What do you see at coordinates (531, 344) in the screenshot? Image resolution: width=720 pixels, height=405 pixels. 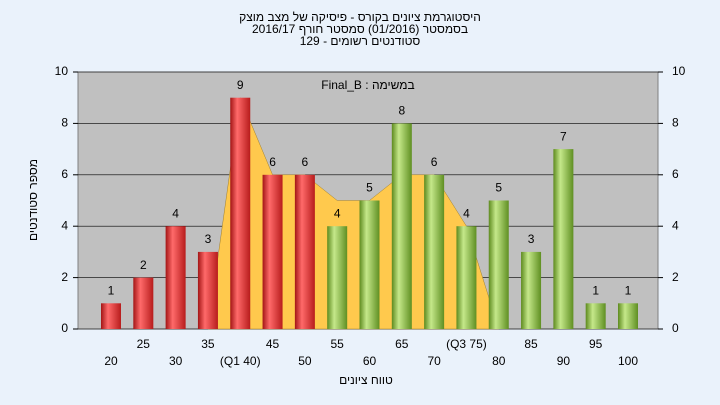 I see `x-tick-label: 85` at bounding box center [531, 344].